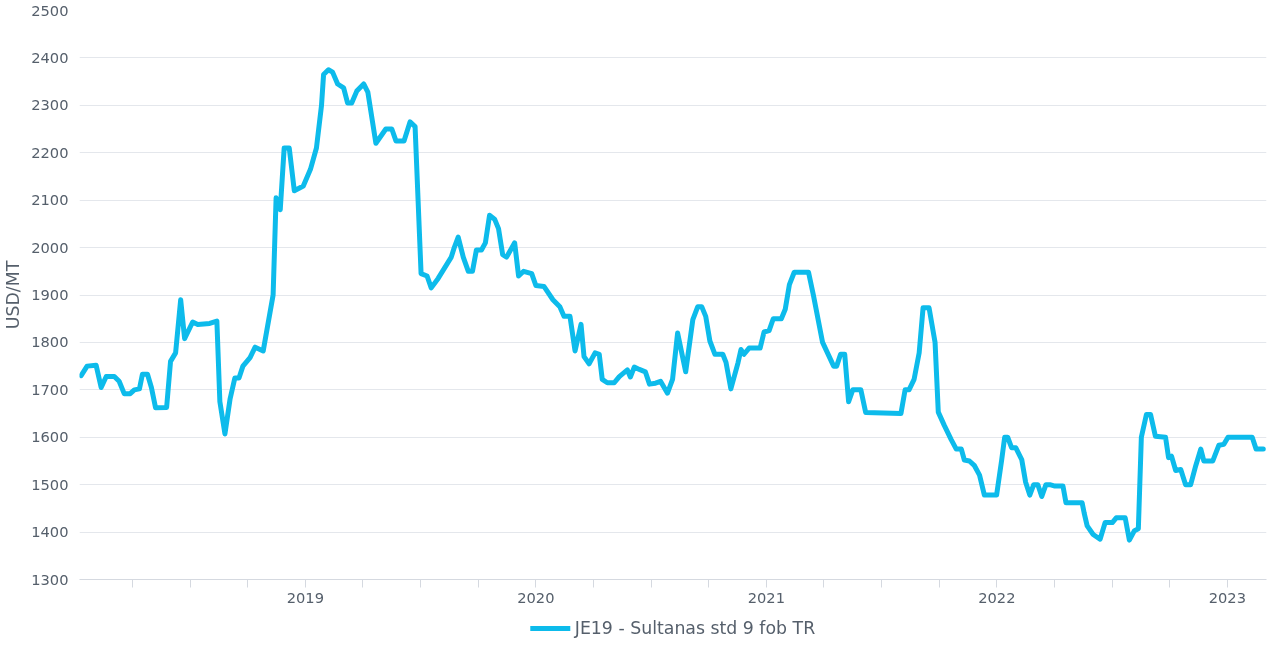 Image resolution: width=1276 pixels, height=662 pixels. What do you see at coordinates (50, 389) in the screenshot?
I see `y-tick-label: 1700` at bounding box center [50, 389].